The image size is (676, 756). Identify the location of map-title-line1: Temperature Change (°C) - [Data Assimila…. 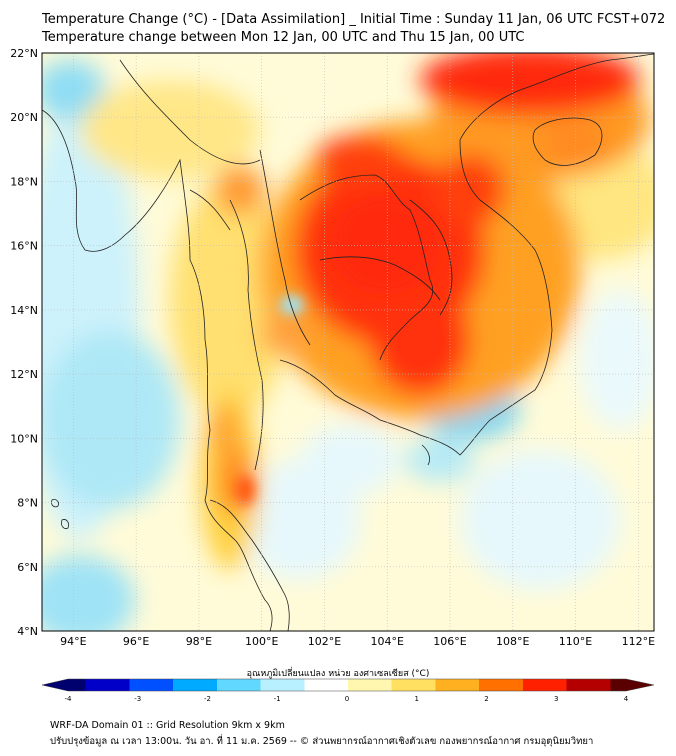
(354, 19).